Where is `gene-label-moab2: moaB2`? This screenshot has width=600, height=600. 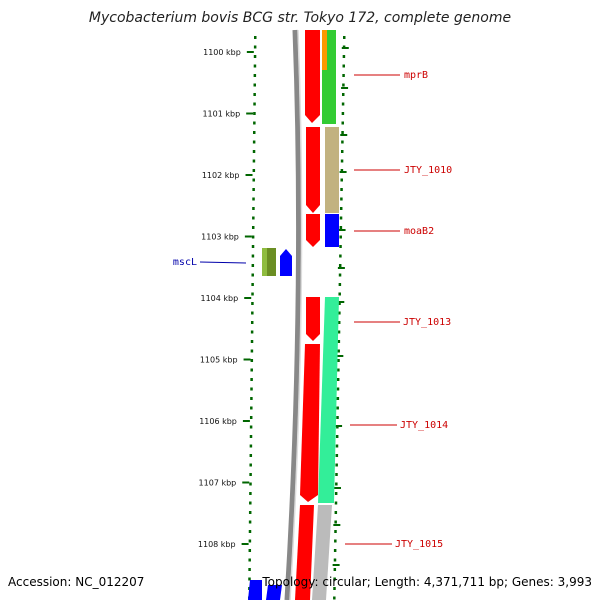 gene-label-moab2: moaB2 is located at coordinates (419, 231).